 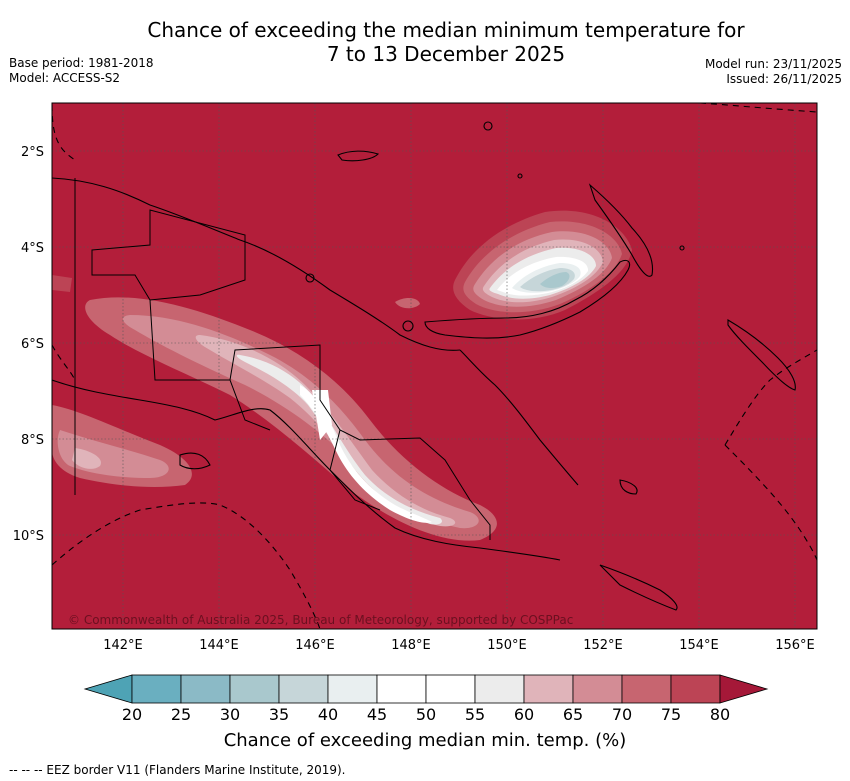 I want to click on colorbar-tick-label: 60, so click(x=524, y=714).